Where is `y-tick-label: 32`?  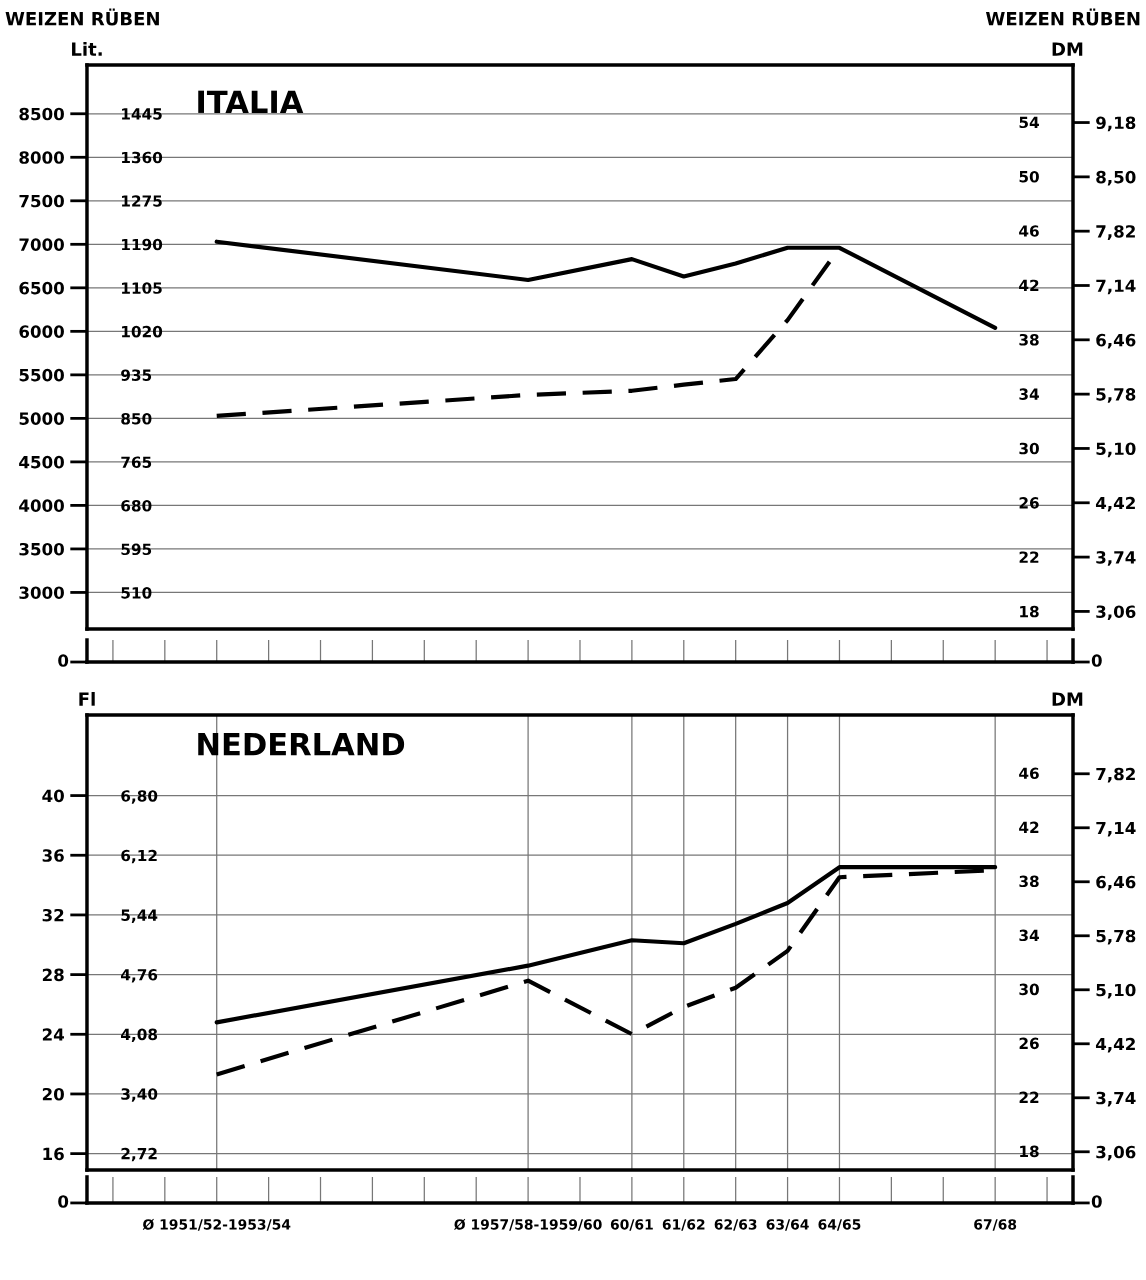
y-tick-label: 32 is located at coordinates (53, 915).